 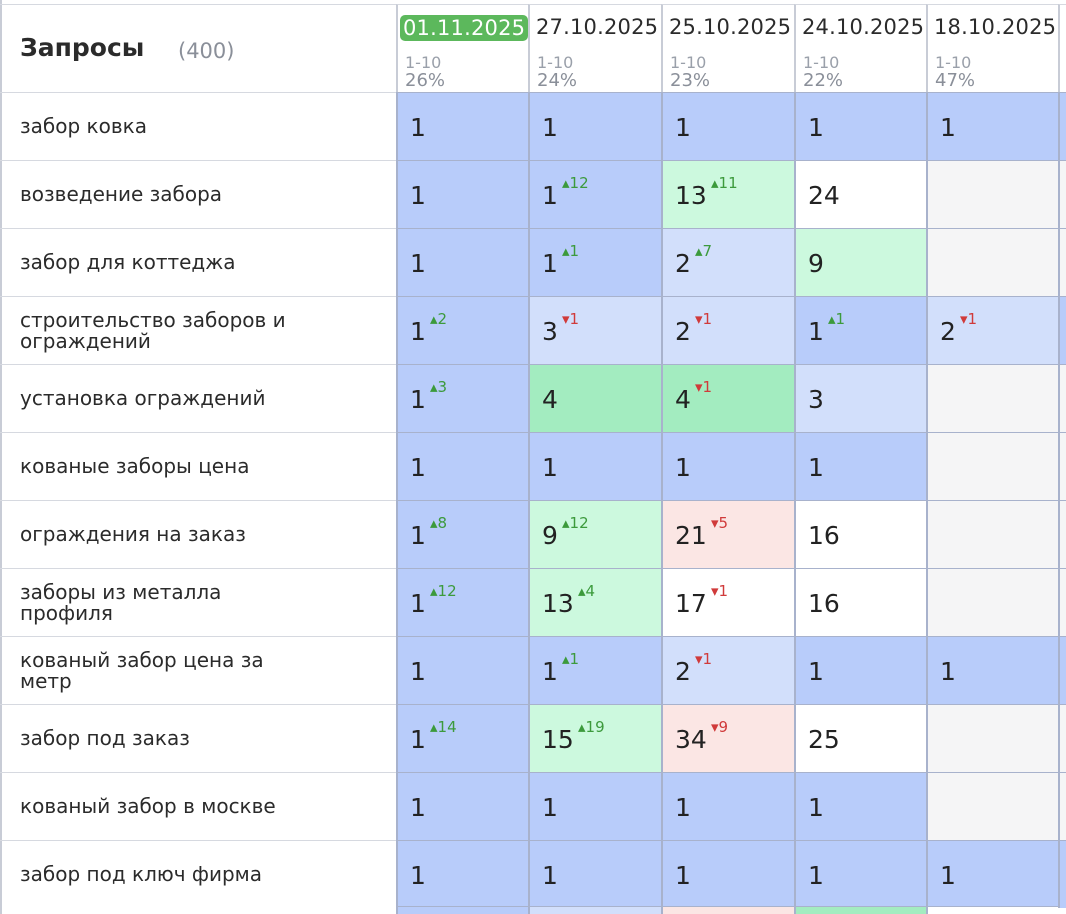 What do you see at coordinates (594, 738) in the screenshot?
I see `rank-cell: 15 ▴19` at bounding box center [594, 738].